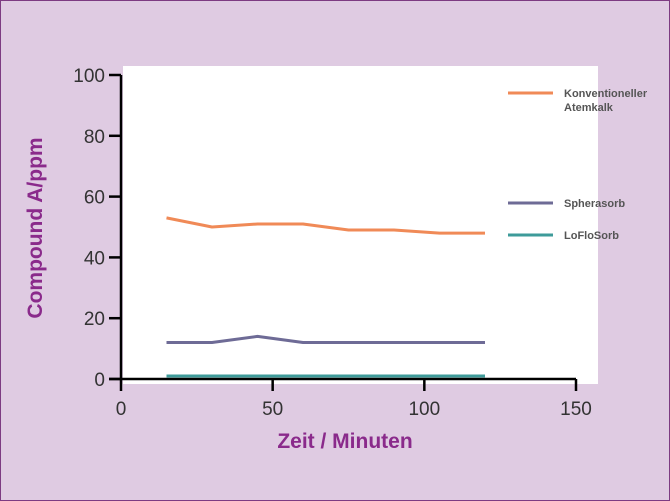 The image size is (670, 501). What do you see at coordinates (94, 198) in the screenshot?
I see `y-tick-label: 60` at bounding box center [94, 198].